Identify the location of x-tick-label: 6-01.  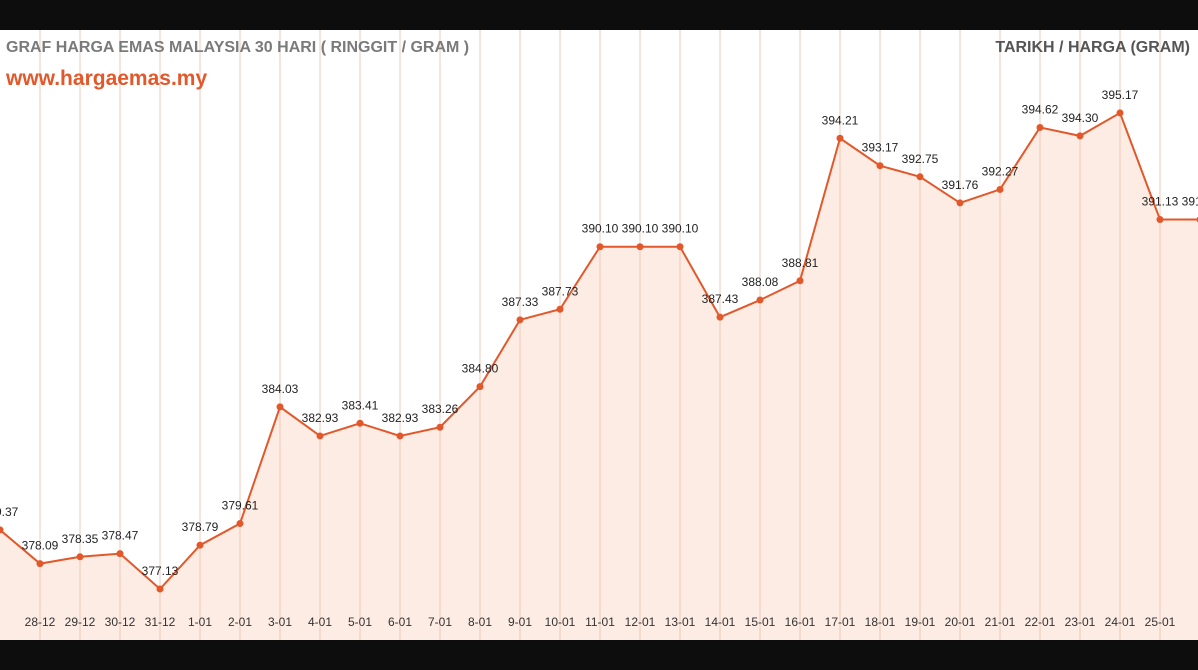
(400, 622).